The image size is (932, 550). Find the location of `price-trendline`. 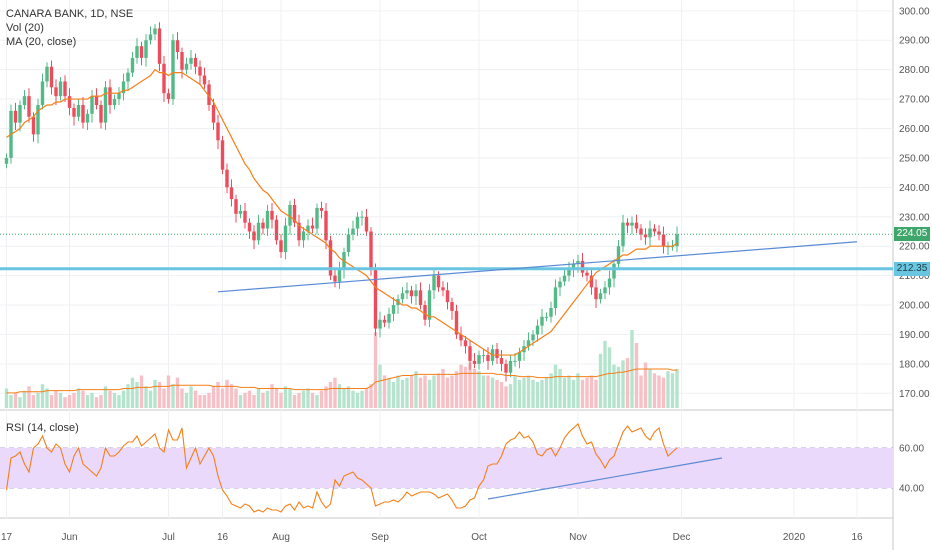

price-trendline is located at coordinates (537, 267).